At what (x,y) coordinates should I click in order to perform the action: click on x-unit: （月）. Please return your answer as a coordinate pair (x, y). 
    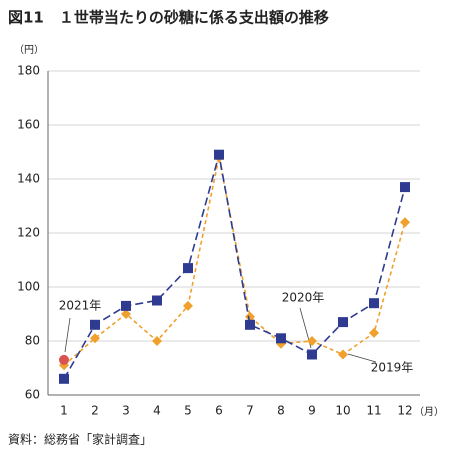
    Looking at the image, I should click on (429, 412).